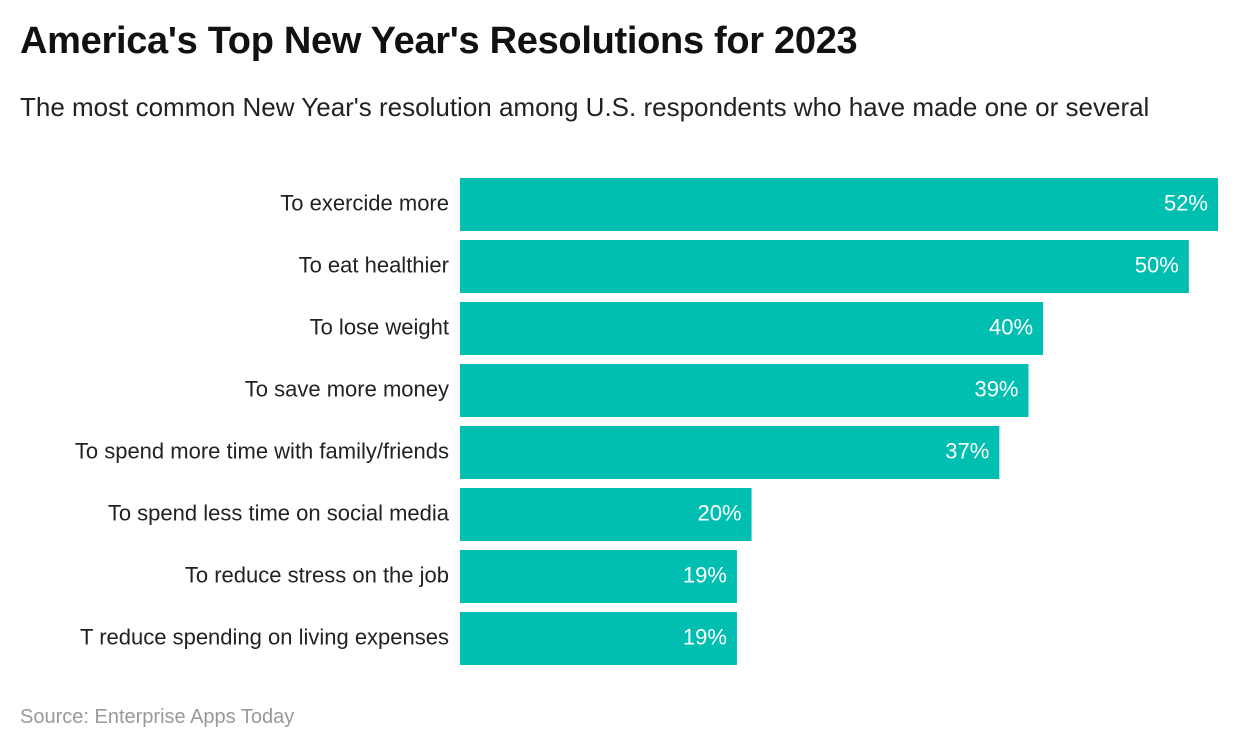 The image size is (1240, 752). Describe the element at coordinates (1186, 202) in the screenshot. I see `value-label: 52%` at that location.